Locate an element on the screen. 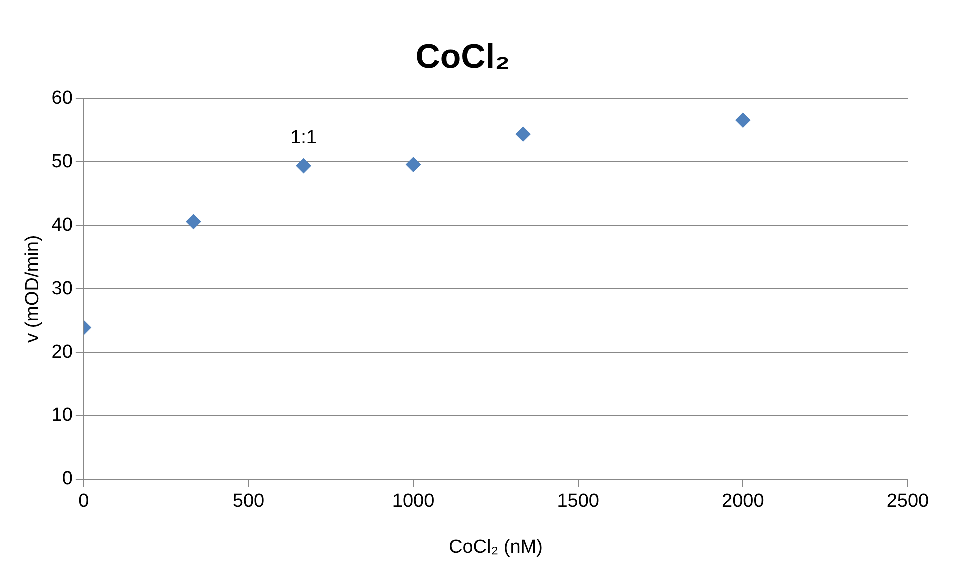  y-tick-label: 50 is located at coordinates (62, 161).